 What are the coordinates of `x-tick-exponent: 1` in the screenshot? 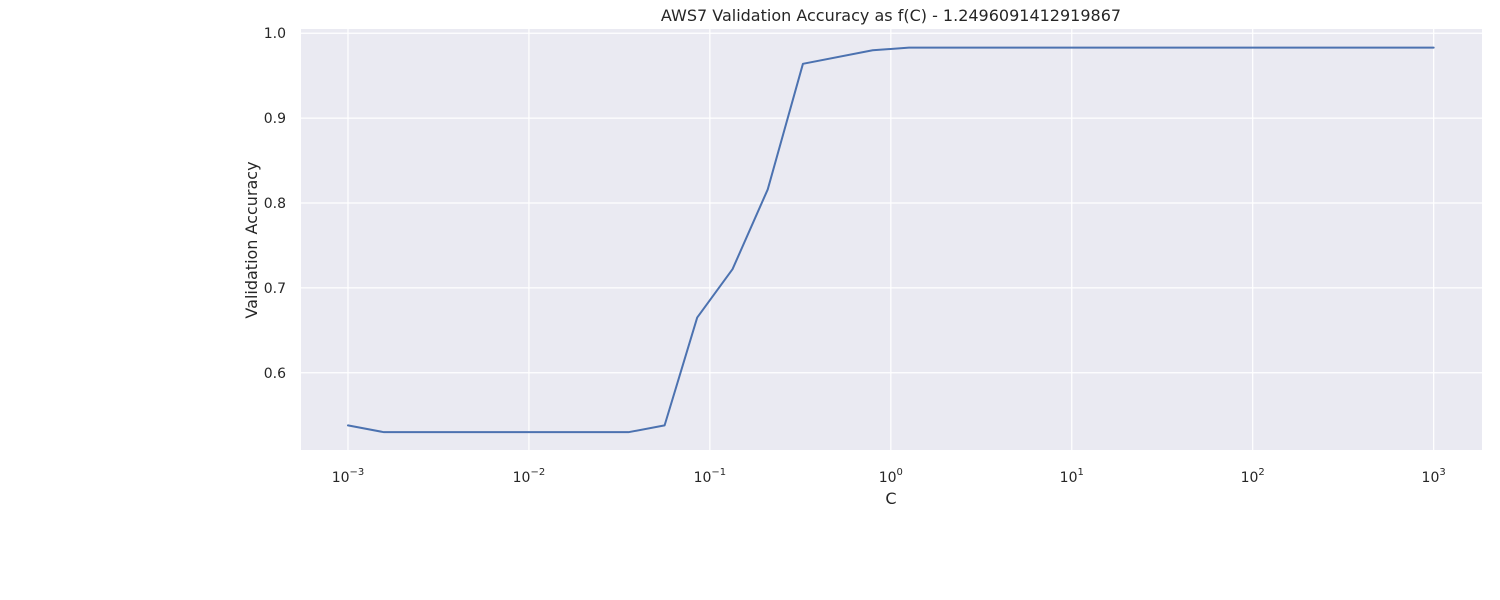 It's located at (1080, 472).